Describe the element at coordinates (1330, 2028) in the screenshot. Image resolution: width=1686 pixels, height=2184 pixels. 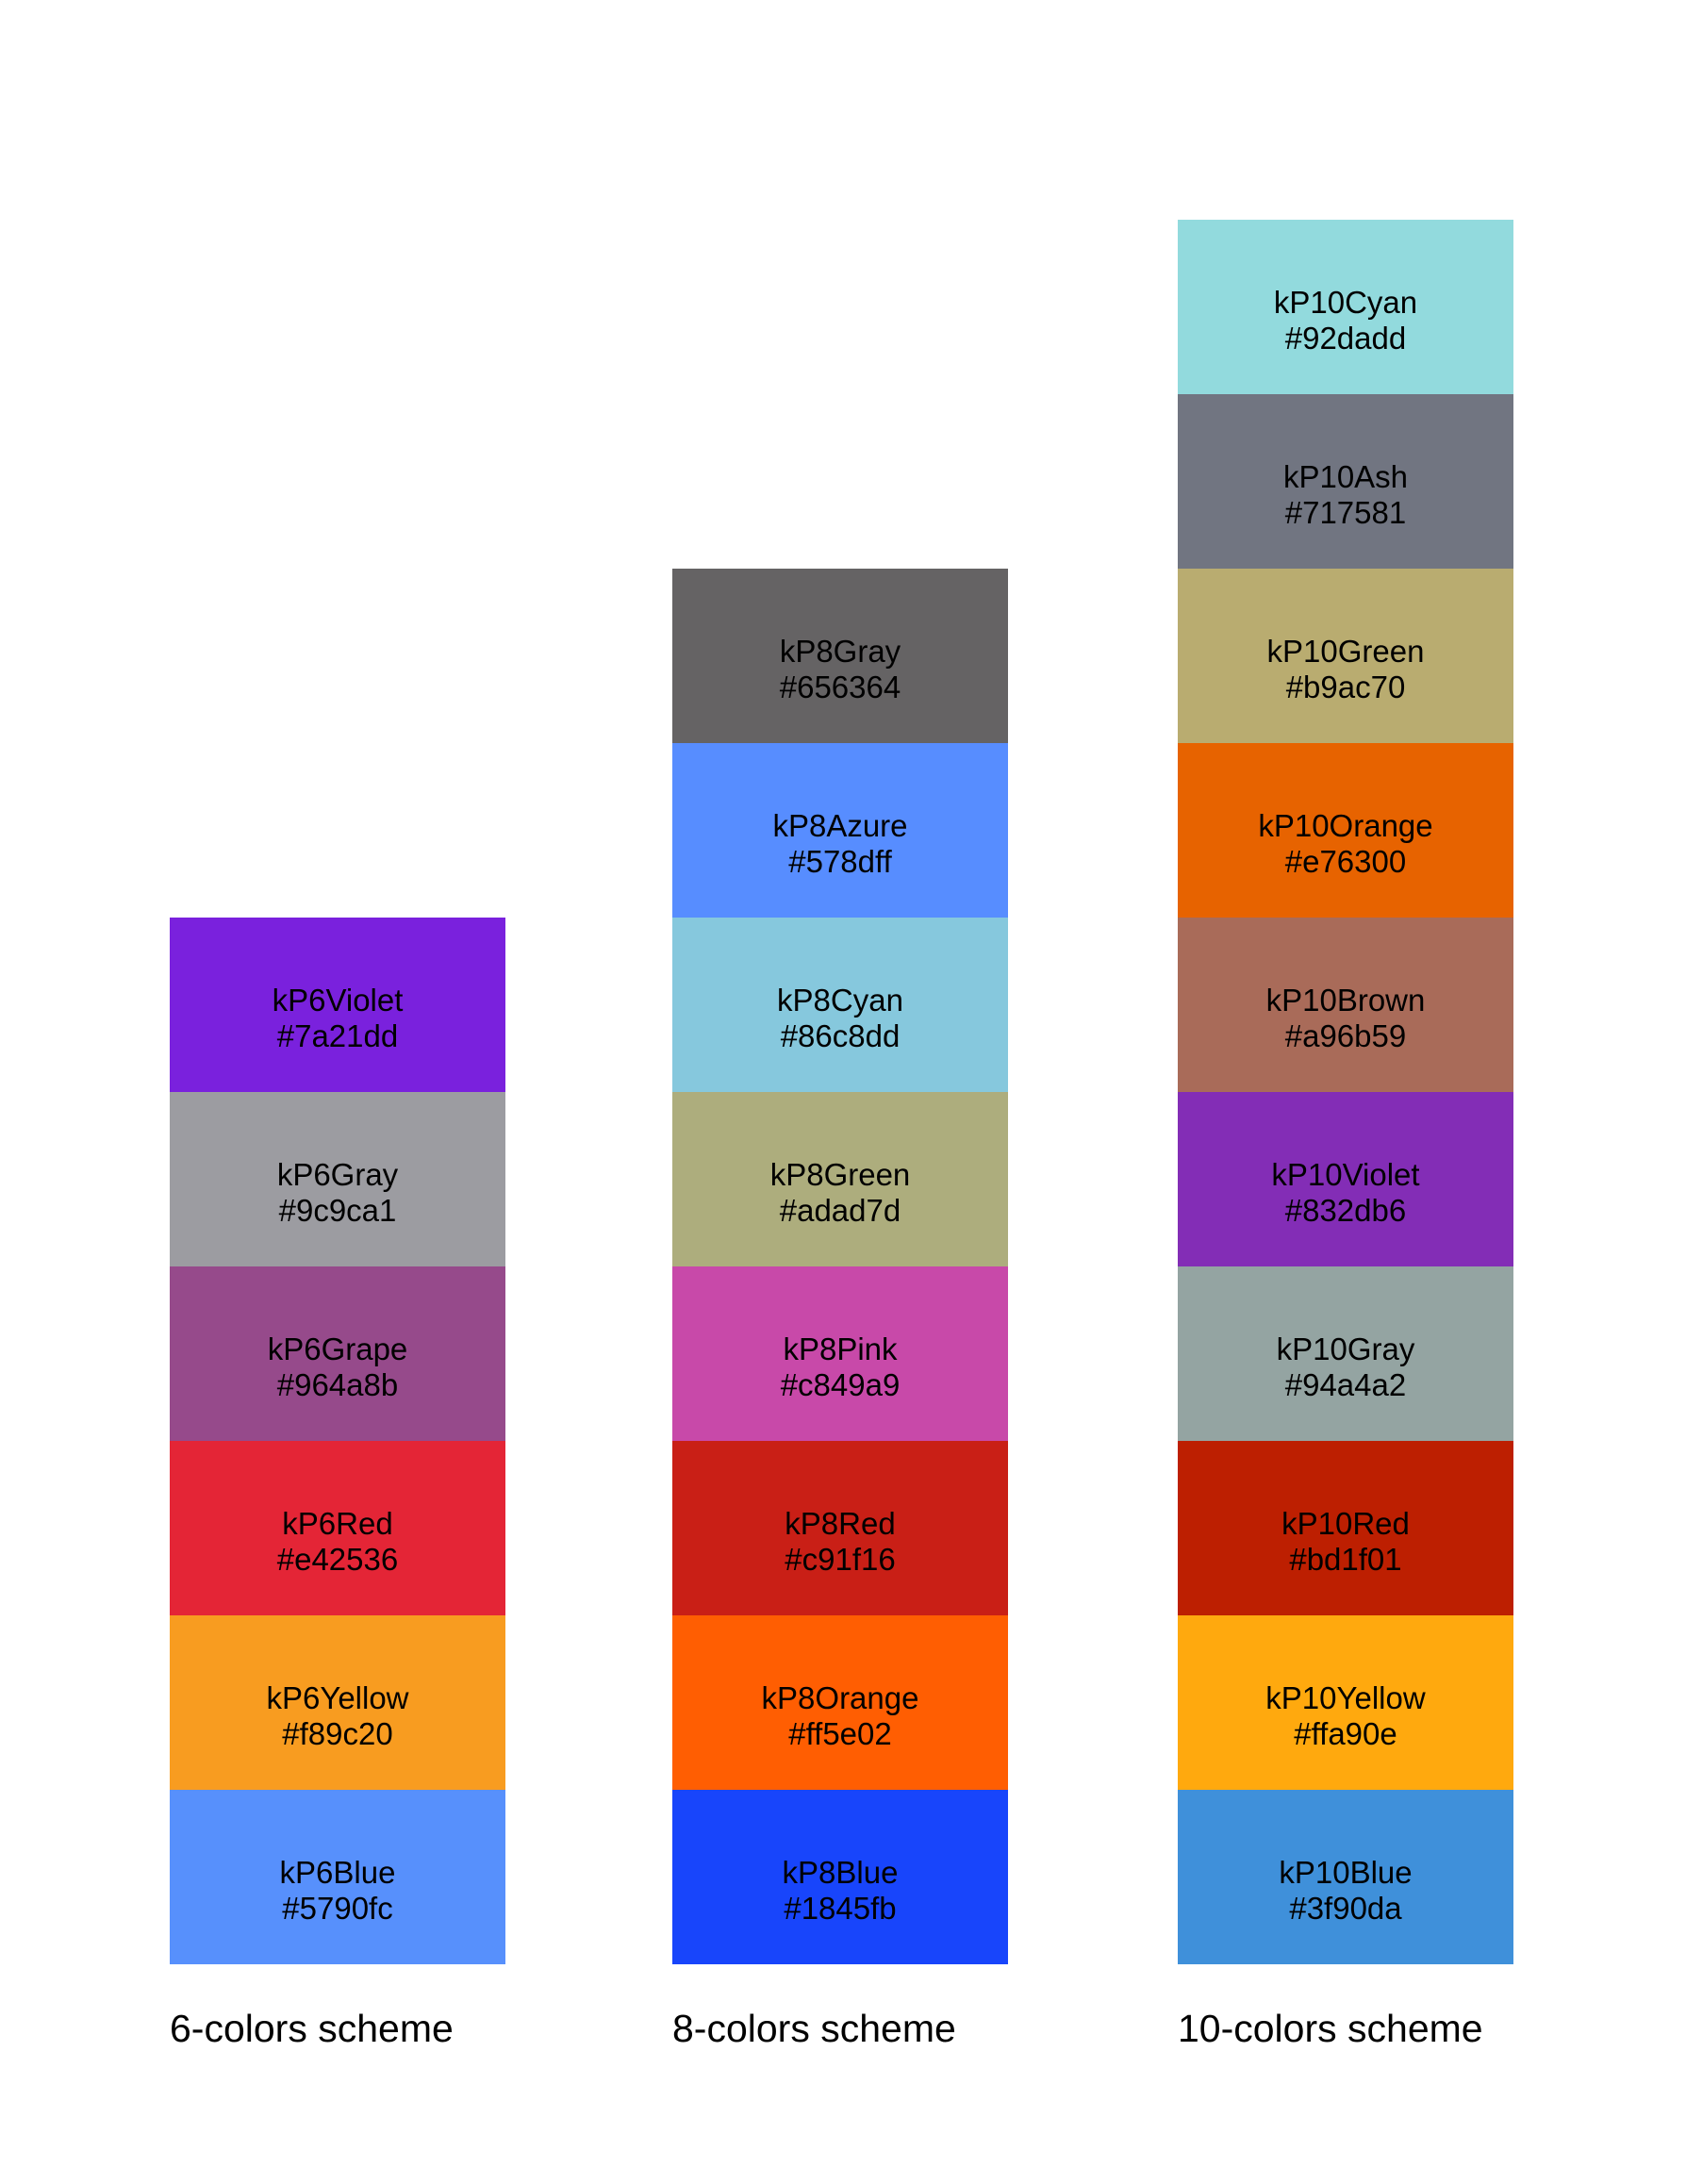
I see `scheme-caption: 10-colors scheme` at that location.